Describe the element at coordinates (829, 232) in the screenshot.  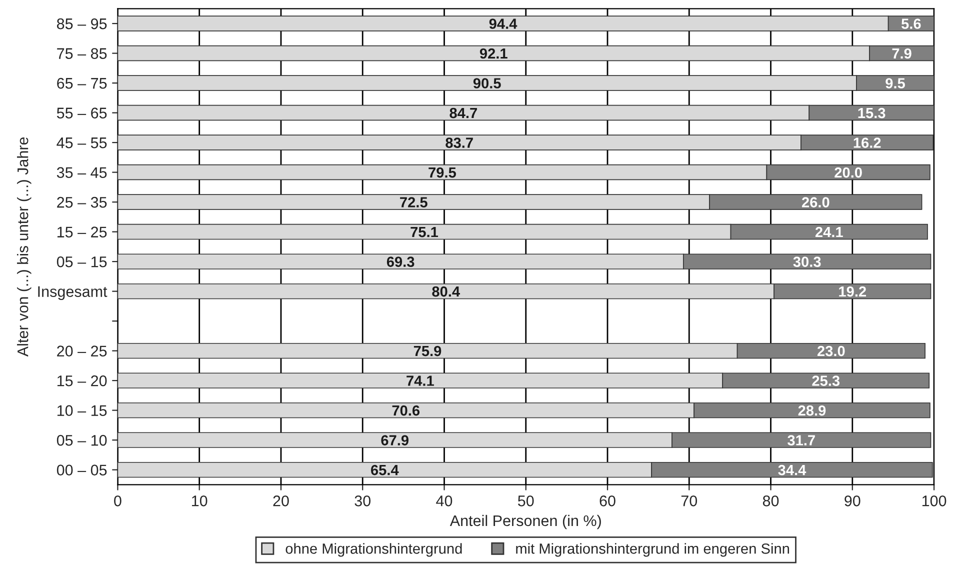
I see `data-label: 24.1` at that location.